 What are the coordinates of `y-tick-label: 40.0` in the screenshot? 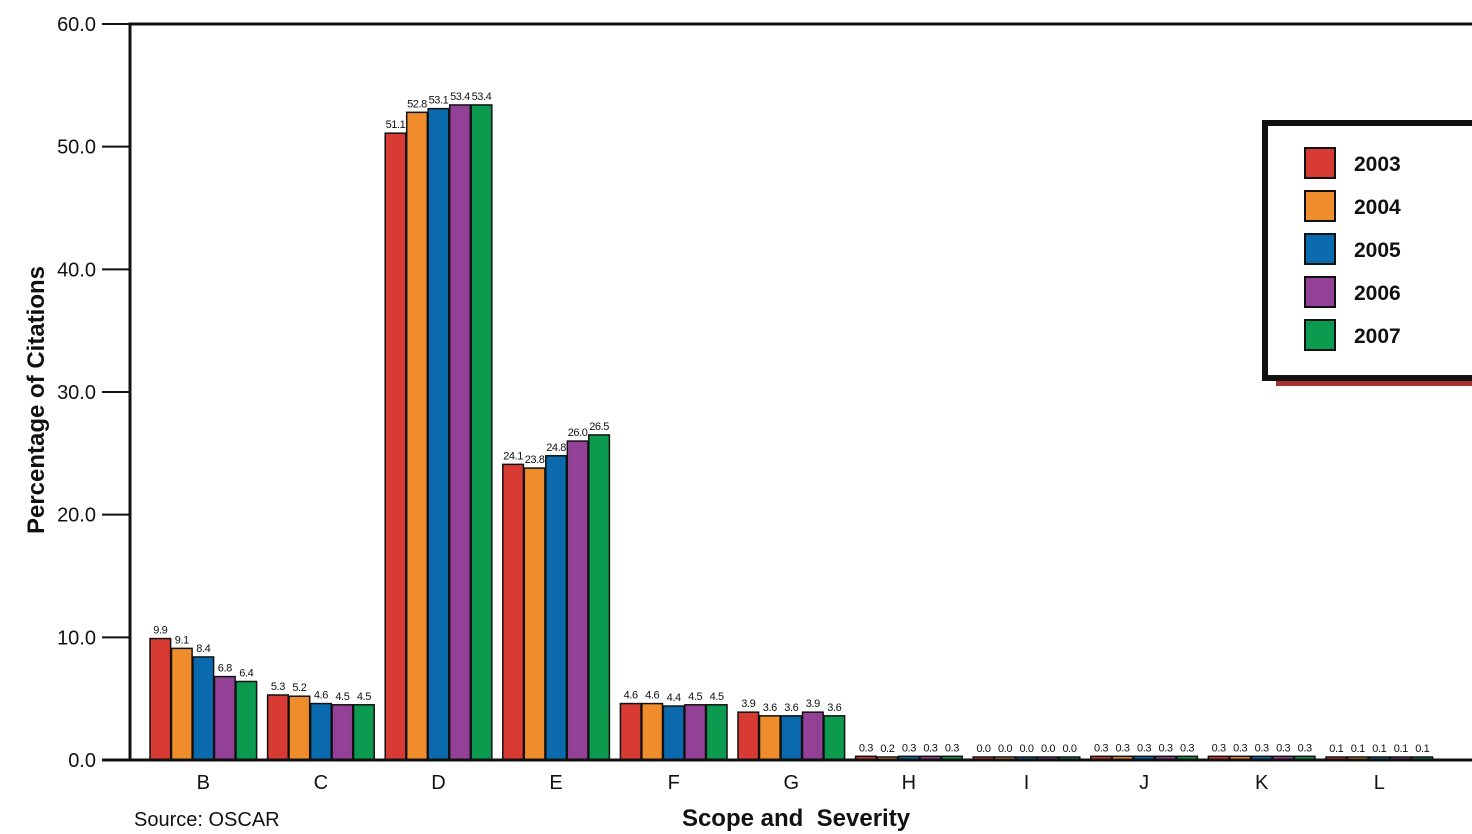 It's located at (76, 270).